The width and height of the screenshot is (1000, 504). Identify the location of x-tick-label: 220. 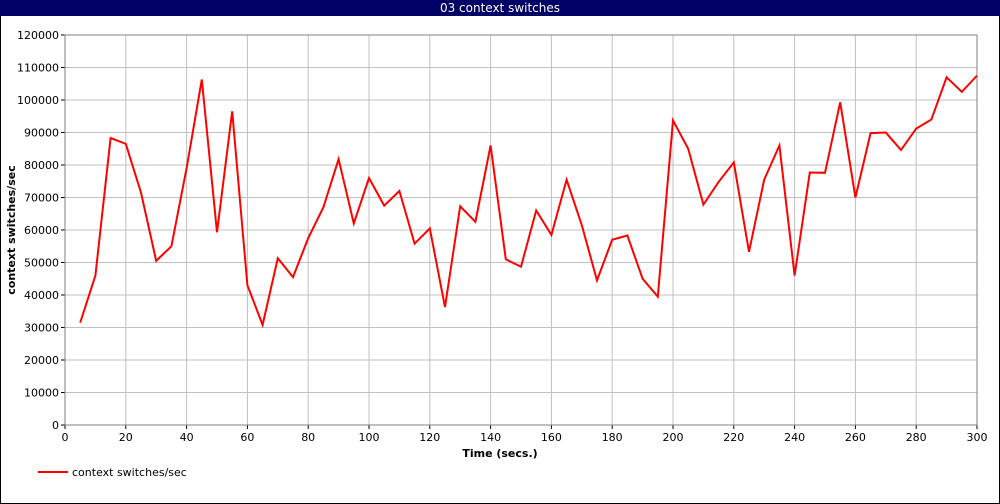
(733, 437).